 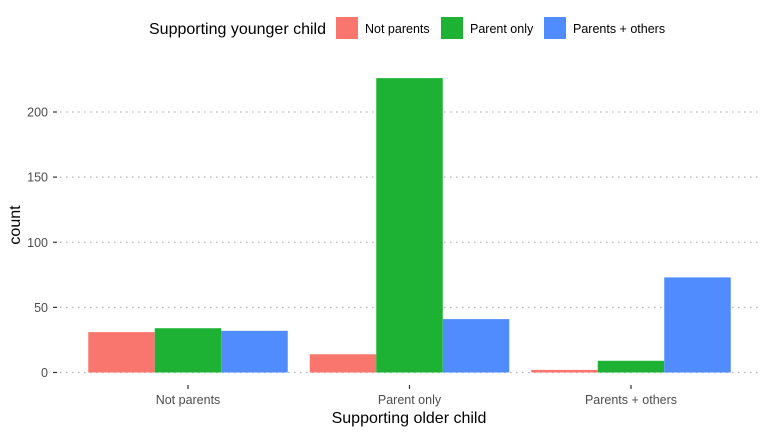 I want to click on y-tick-label: 150, so click(x=37, y=178).